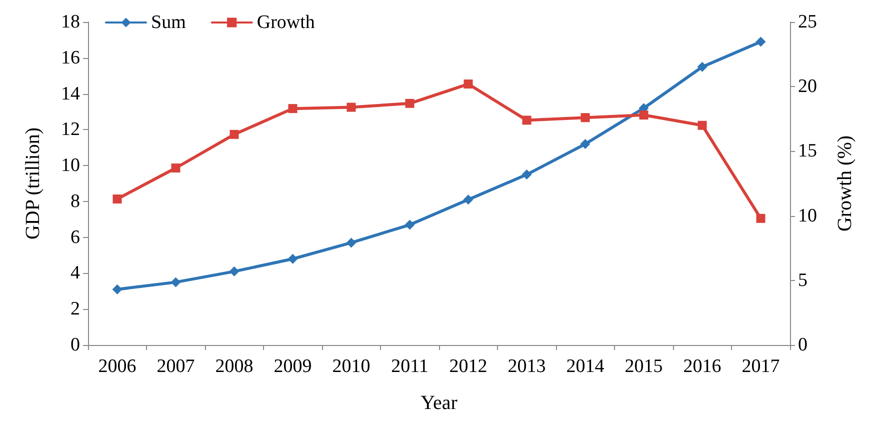 This screenshot has width=872, height=421. Describe the element at coordinates (761, 366) in the screenshot. I see `x-tick-label: 2017` at that location.